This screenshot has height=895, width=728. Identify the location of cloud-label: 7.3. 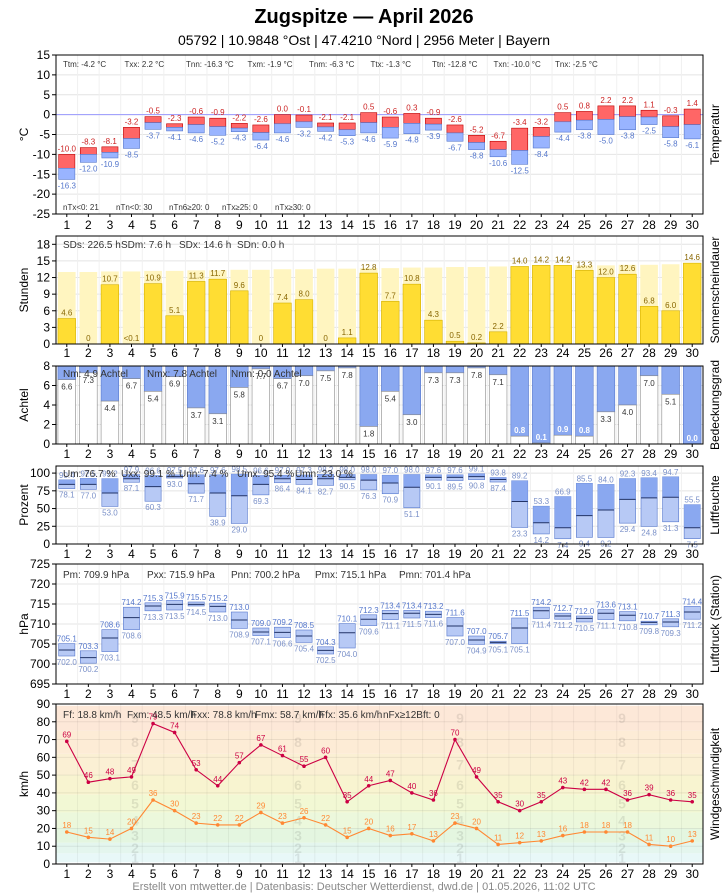
(455, 380).